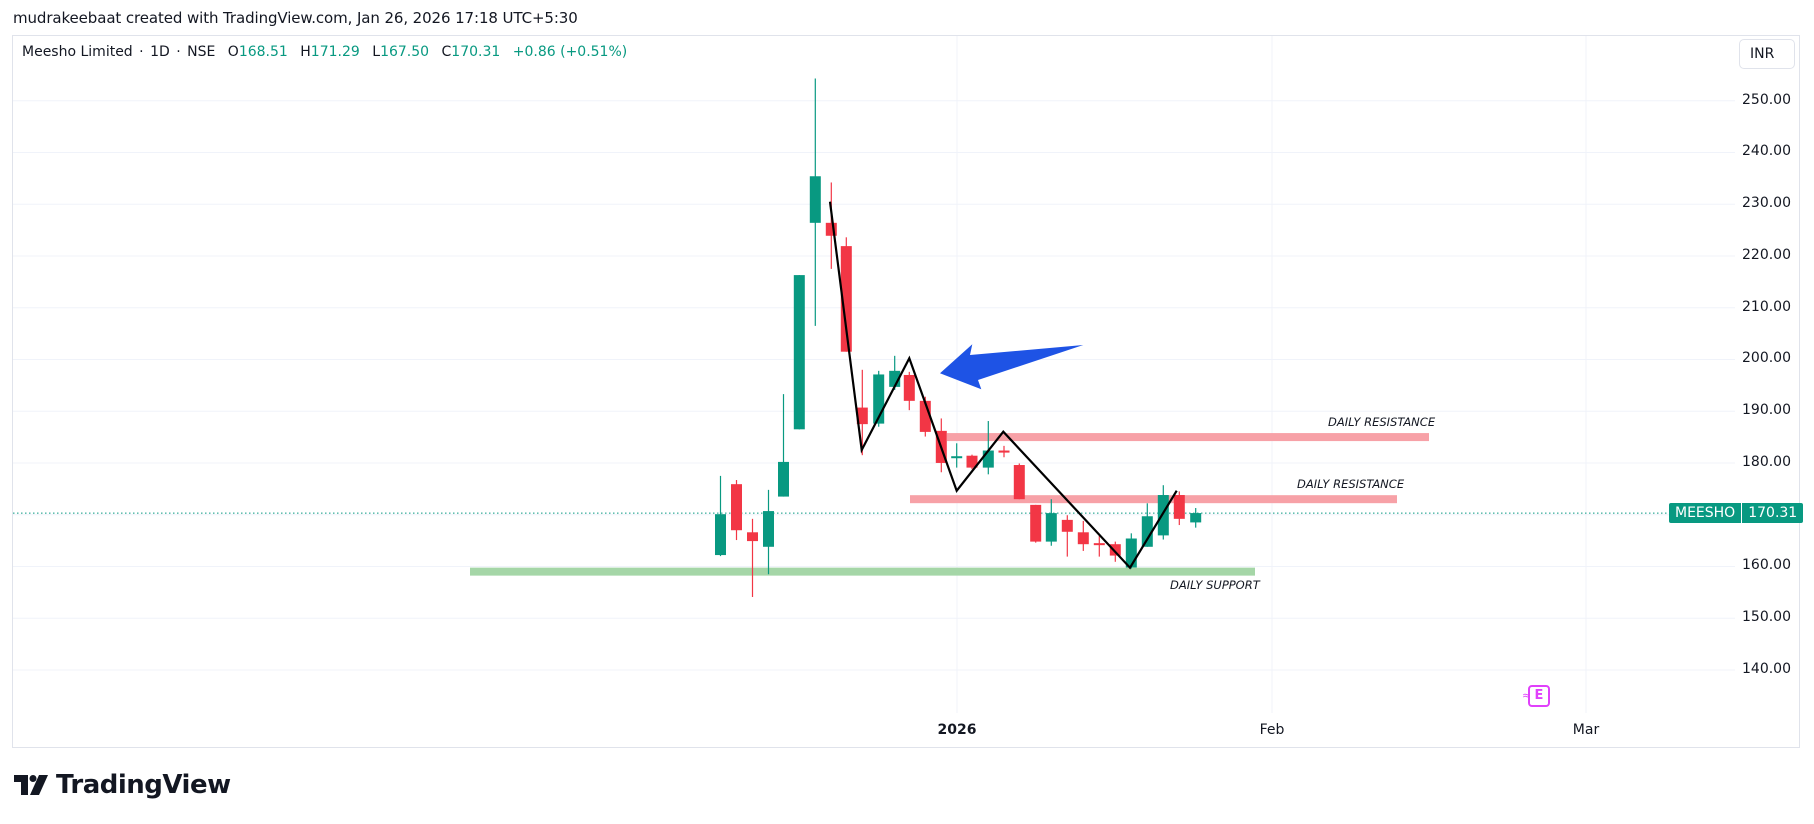  I want to click on time-axis-2026: 2026, so click(957, 730).